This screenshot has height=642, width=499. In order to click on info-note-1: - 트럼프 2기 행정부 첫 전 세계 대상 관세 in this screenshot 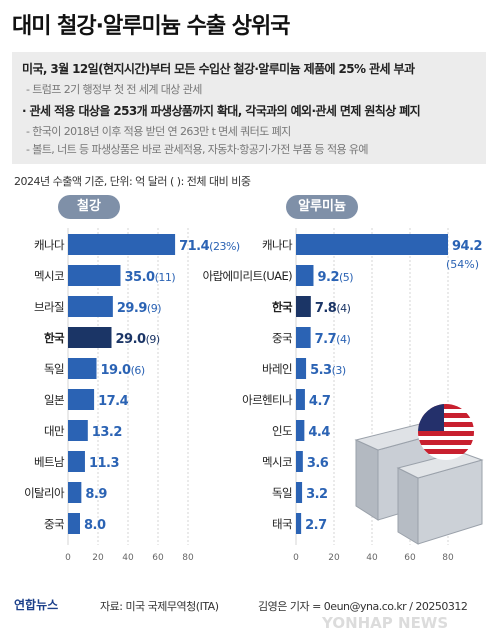, I will do `click(114, 89)`.